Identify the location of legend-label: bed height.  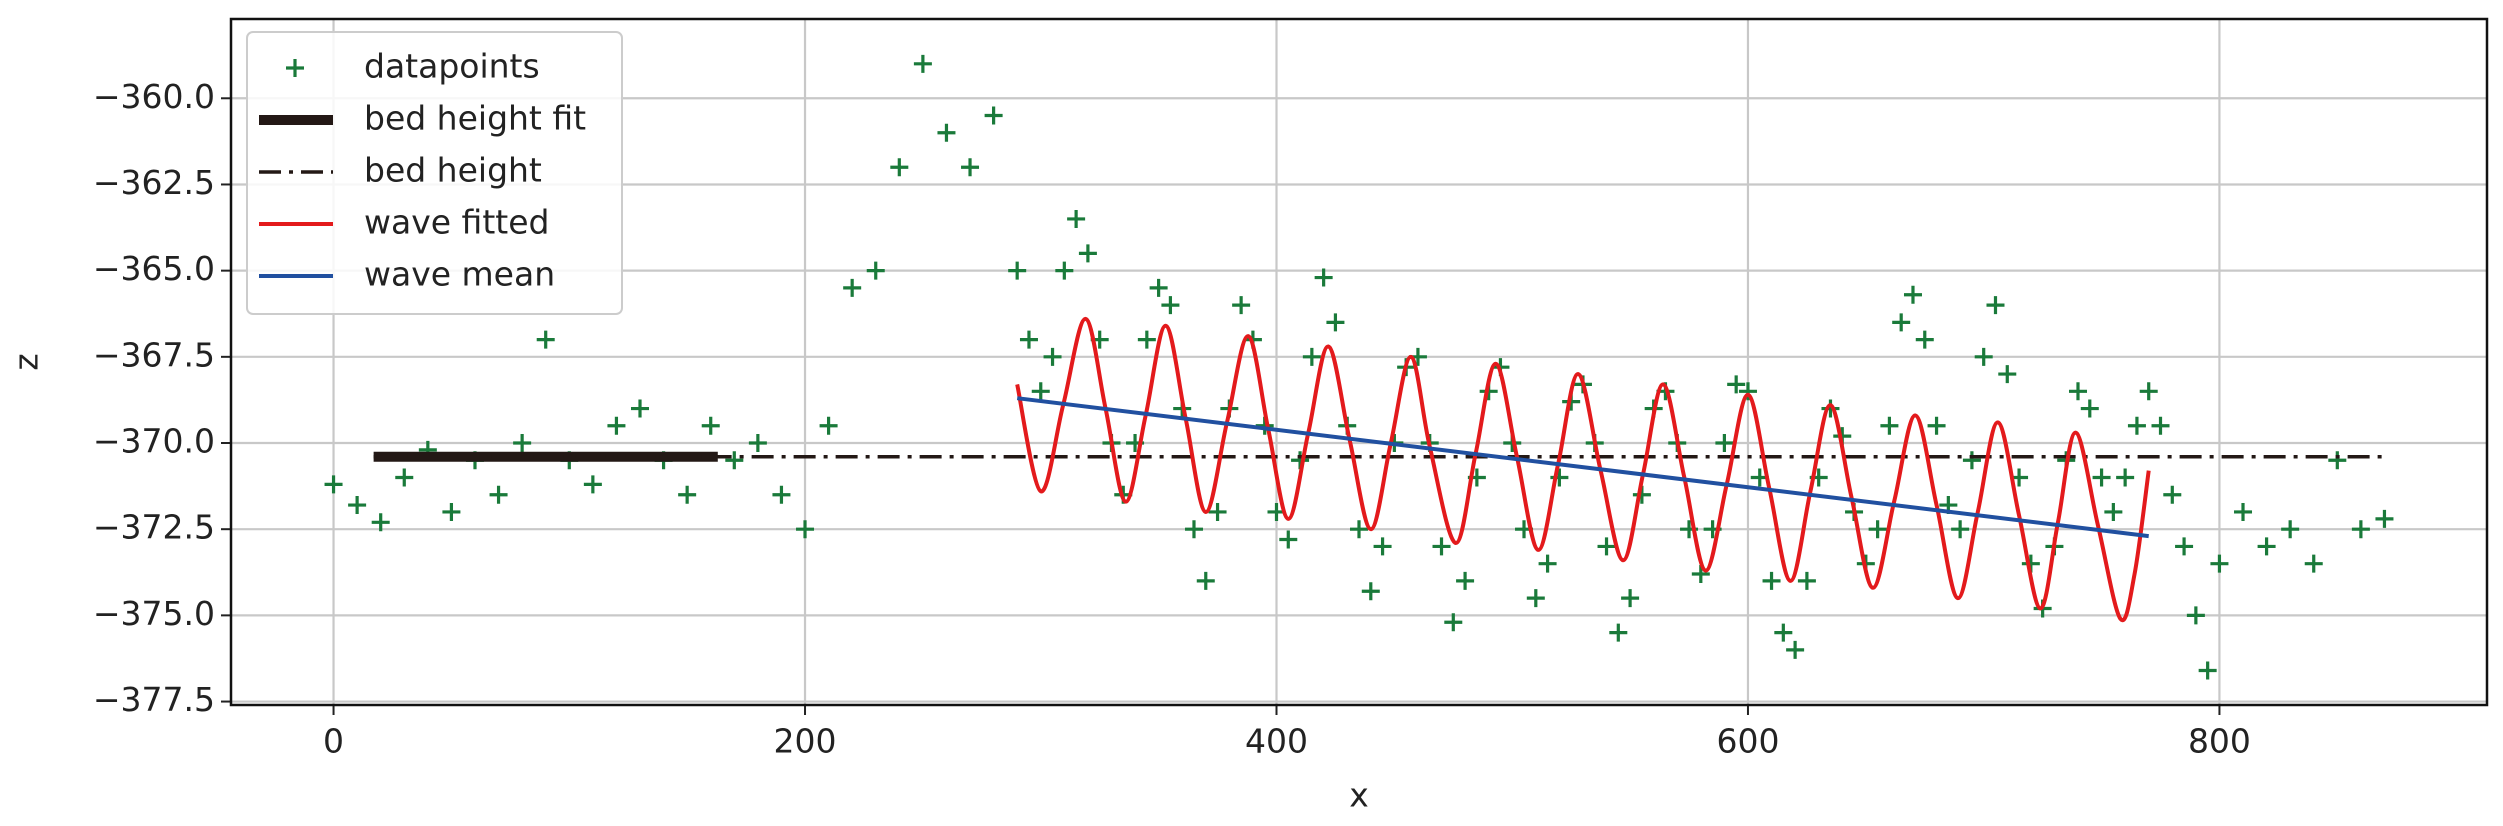
(453, 170).